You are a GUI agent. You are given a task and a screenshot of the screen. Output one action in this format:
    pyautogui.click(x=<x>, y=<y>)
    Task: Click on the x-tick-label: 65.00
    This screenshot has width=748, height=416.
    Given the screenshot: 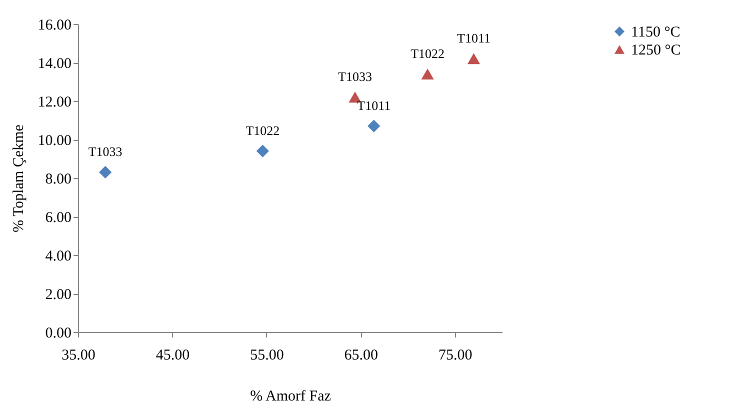 What is the action you would take?
    pyautogui.click(x=361, y=356)
    